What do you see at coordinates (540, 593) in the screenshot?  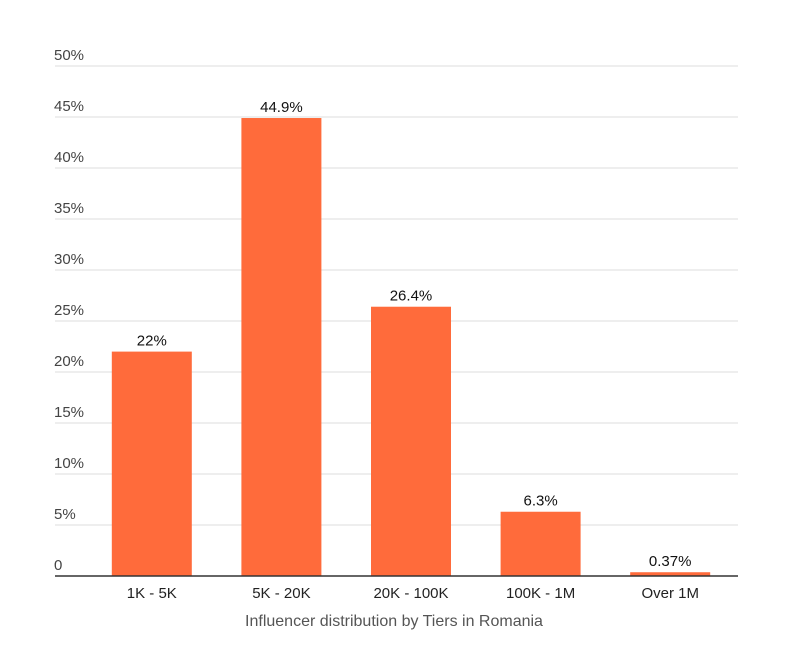 I see `x-category-label: 100K - 1M` at bounding box center [540, 593].